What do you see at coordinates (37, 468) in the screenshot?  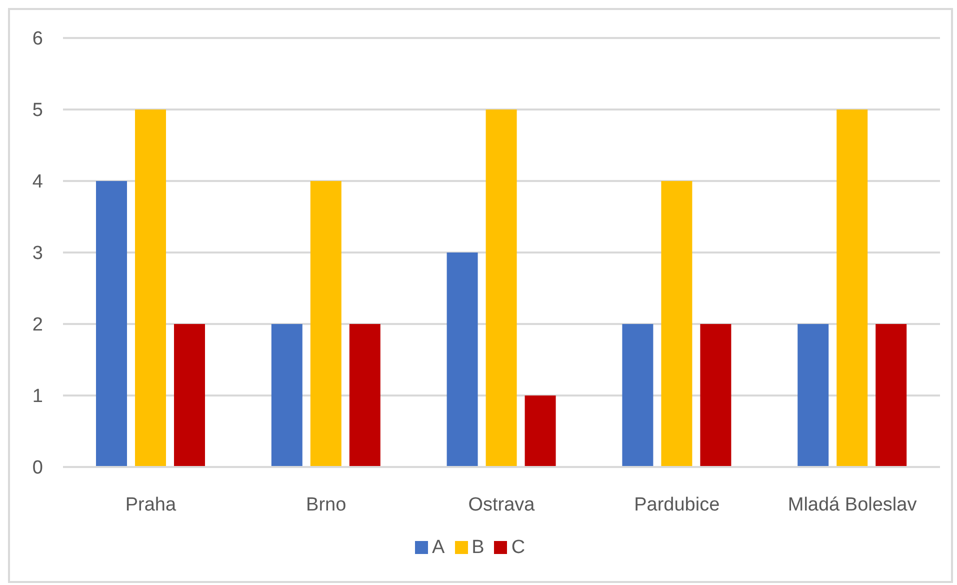 I see `y-tick-label: 0` at bounding box center [37, 468].